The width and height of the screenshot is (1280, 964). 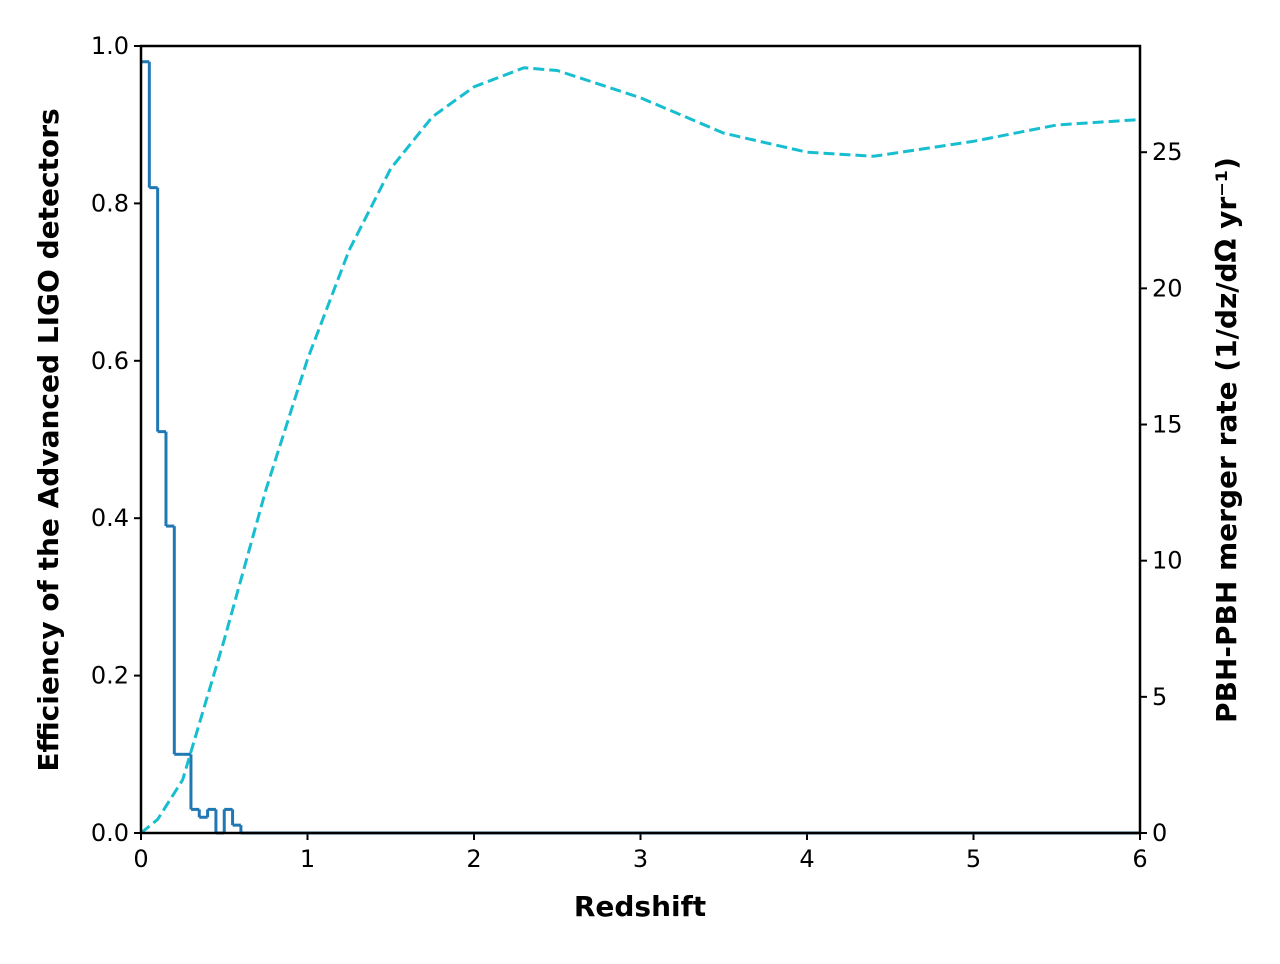 I want to click on x-tick-label: 3, so click(x=640, y=859).